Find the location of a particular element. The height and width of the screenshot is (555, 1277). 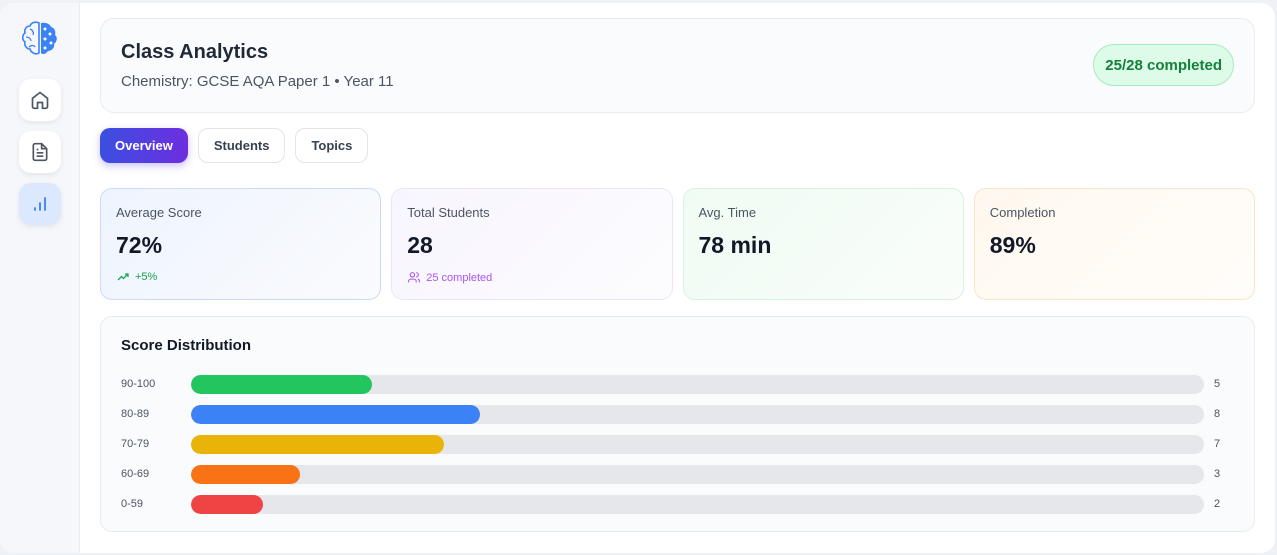

stat-label: Total Students is located at coordinates (448, 212).